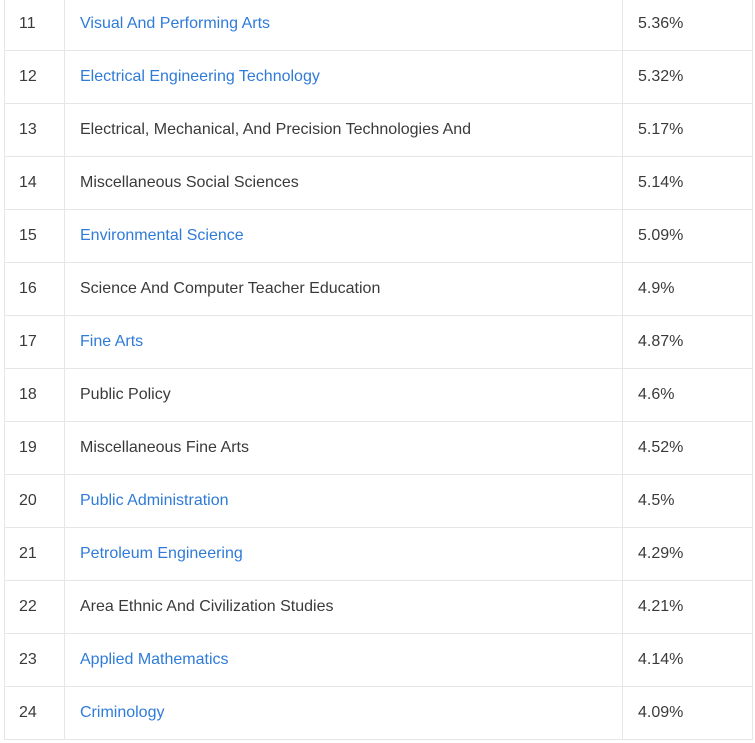 This screenshot has height=743, width=755. Describe the element at coordinates (34, 77) in the screenshot. I see `rank-cell: 12` at that location.